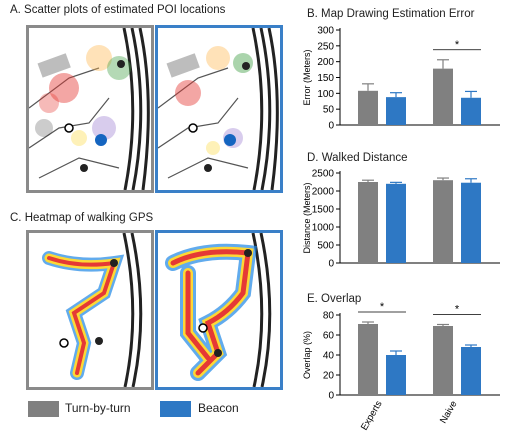  I want to click on y-tick-label: 60, so click(329, 336).